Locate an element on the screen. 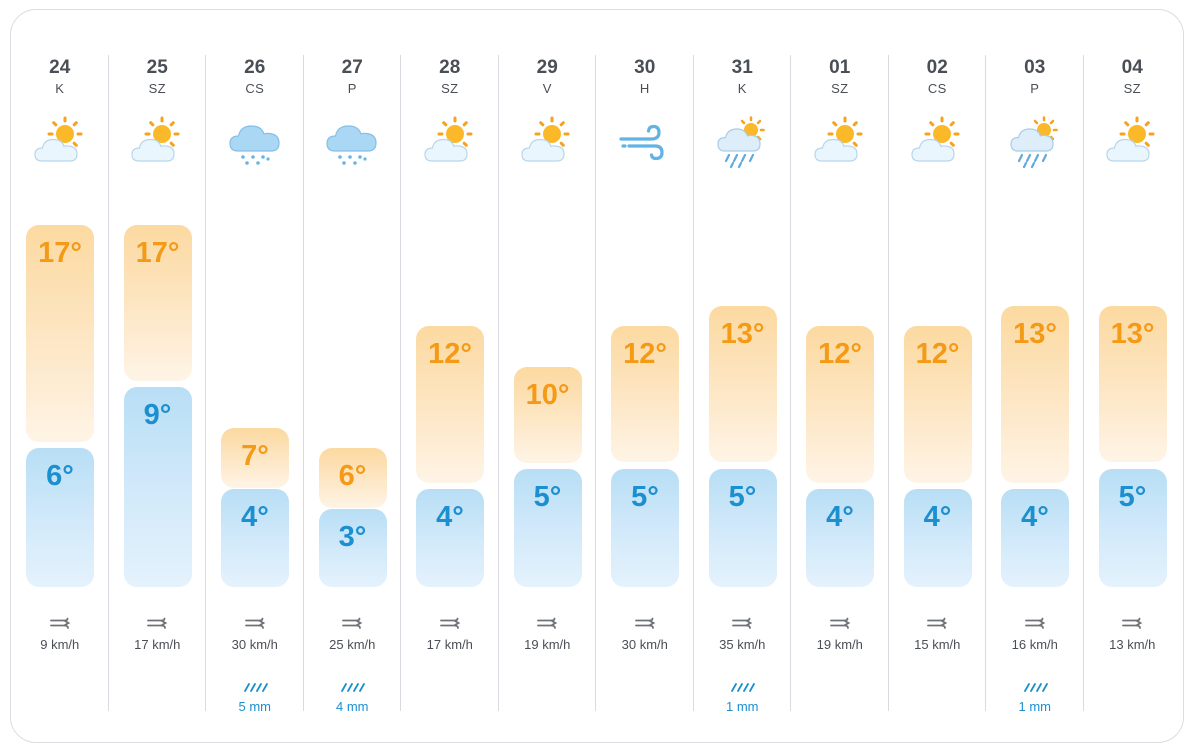  weekday-label: H is located at coordinates (644, 88).